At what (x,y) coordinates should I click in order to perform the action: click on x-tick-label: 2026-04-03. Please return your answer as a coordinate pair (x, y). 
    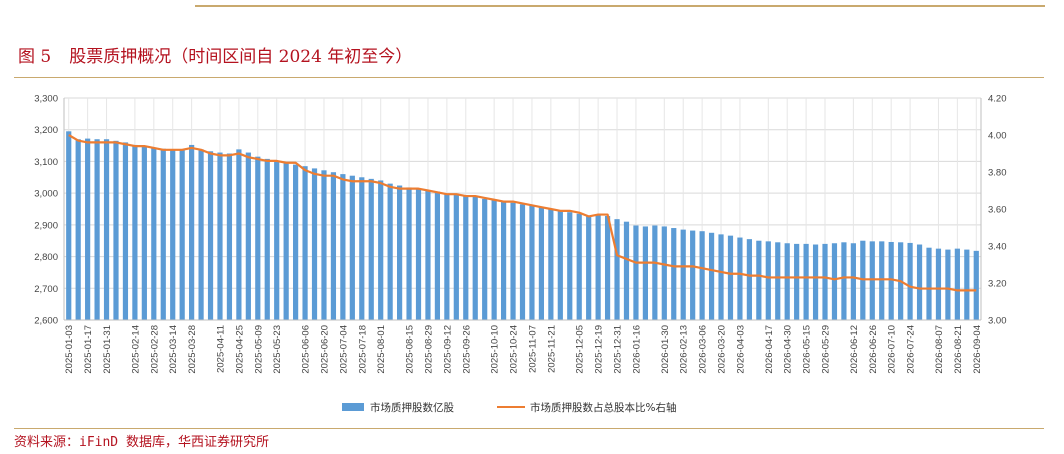
    Looking at the image, I should click on (740, 349).